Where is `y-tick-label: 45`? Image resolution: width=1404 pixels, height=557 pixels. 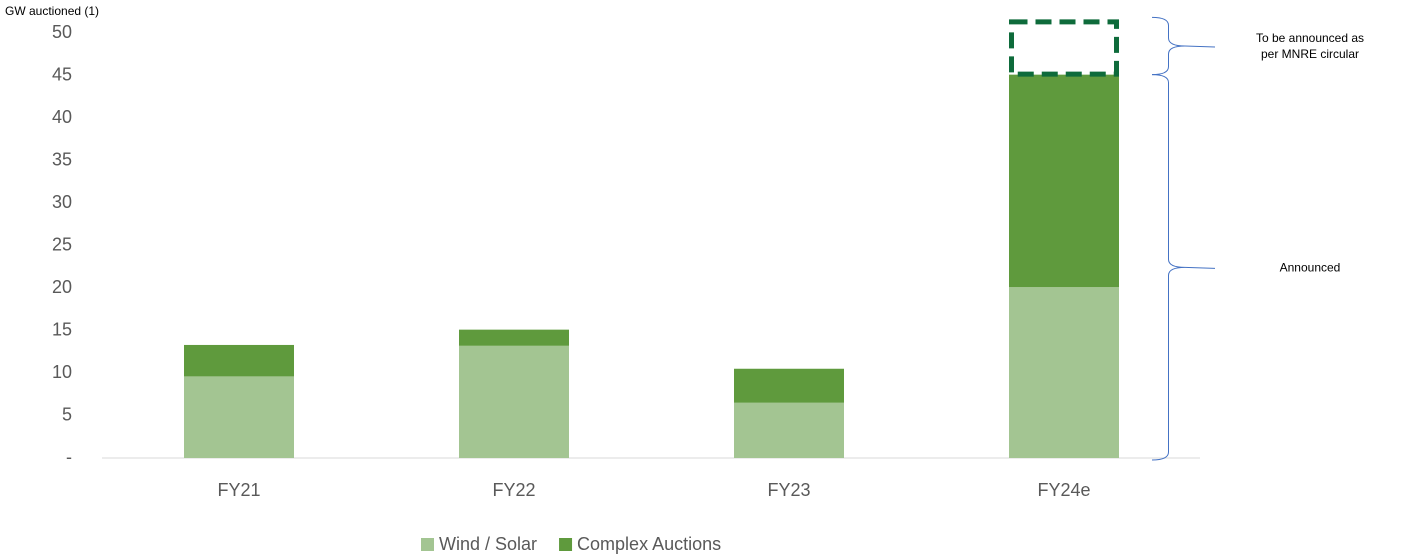 y-tick-label: 45 is located at coordinates (62, 74).